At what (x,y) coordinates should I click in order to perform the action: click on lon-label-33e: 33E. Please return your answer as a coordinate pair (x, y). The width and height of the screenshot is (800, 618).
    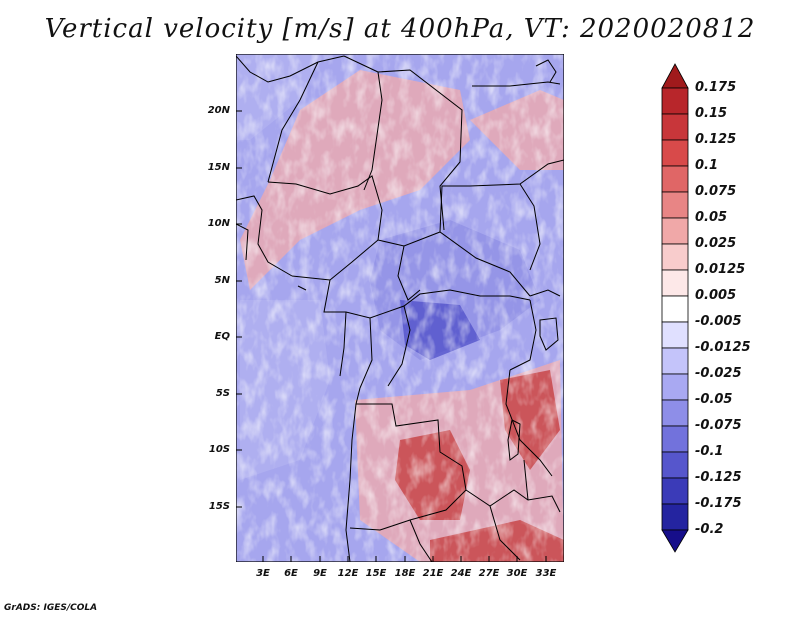
    Looking at the image, I should click on (546, 573).